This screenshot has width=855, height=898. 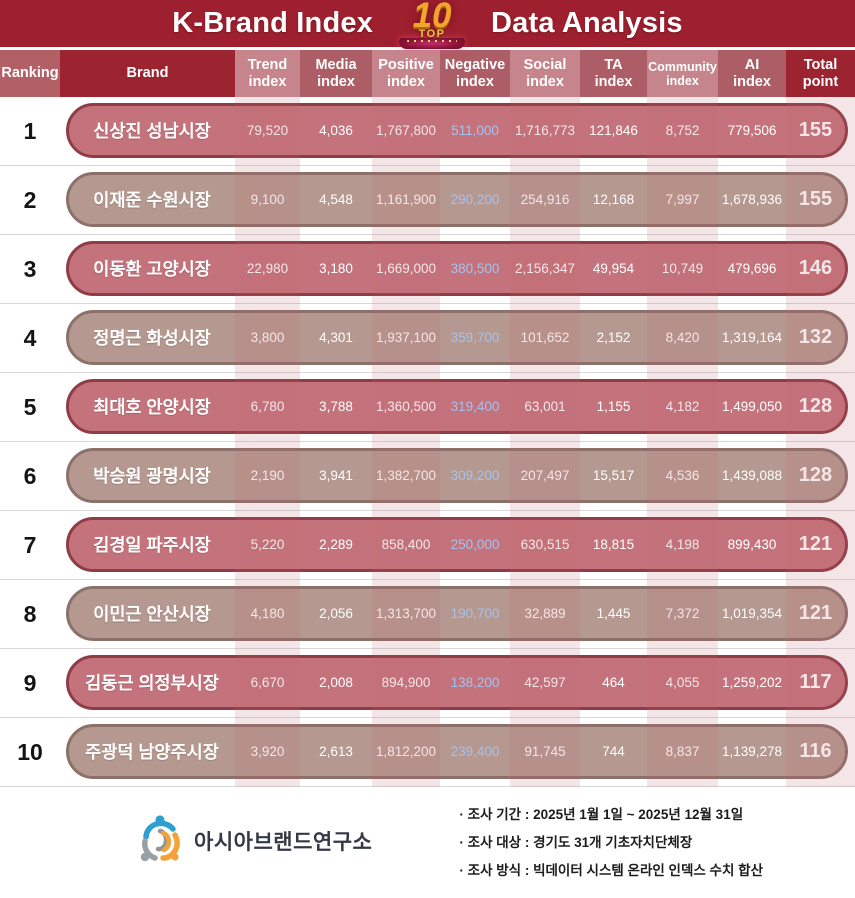 What do you see at coordinates (152, 338) in the screenshot?
I see `brand-name: 정명근 화성시장` at bounding box center [152, 338].